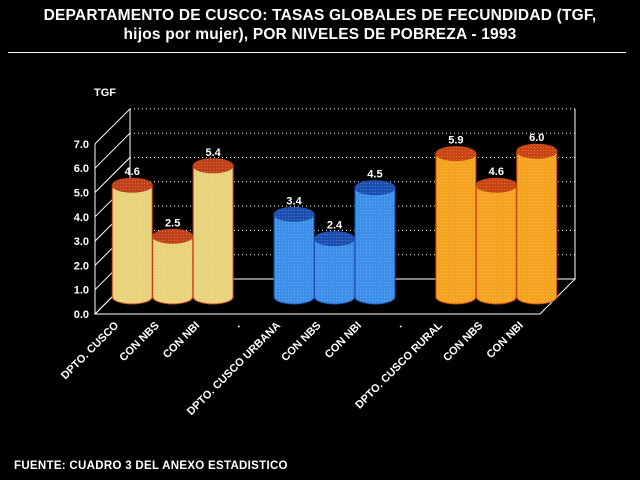 The image size is (640, 480). I want to click on y-tick-label: 1.0, so click(81, 291).